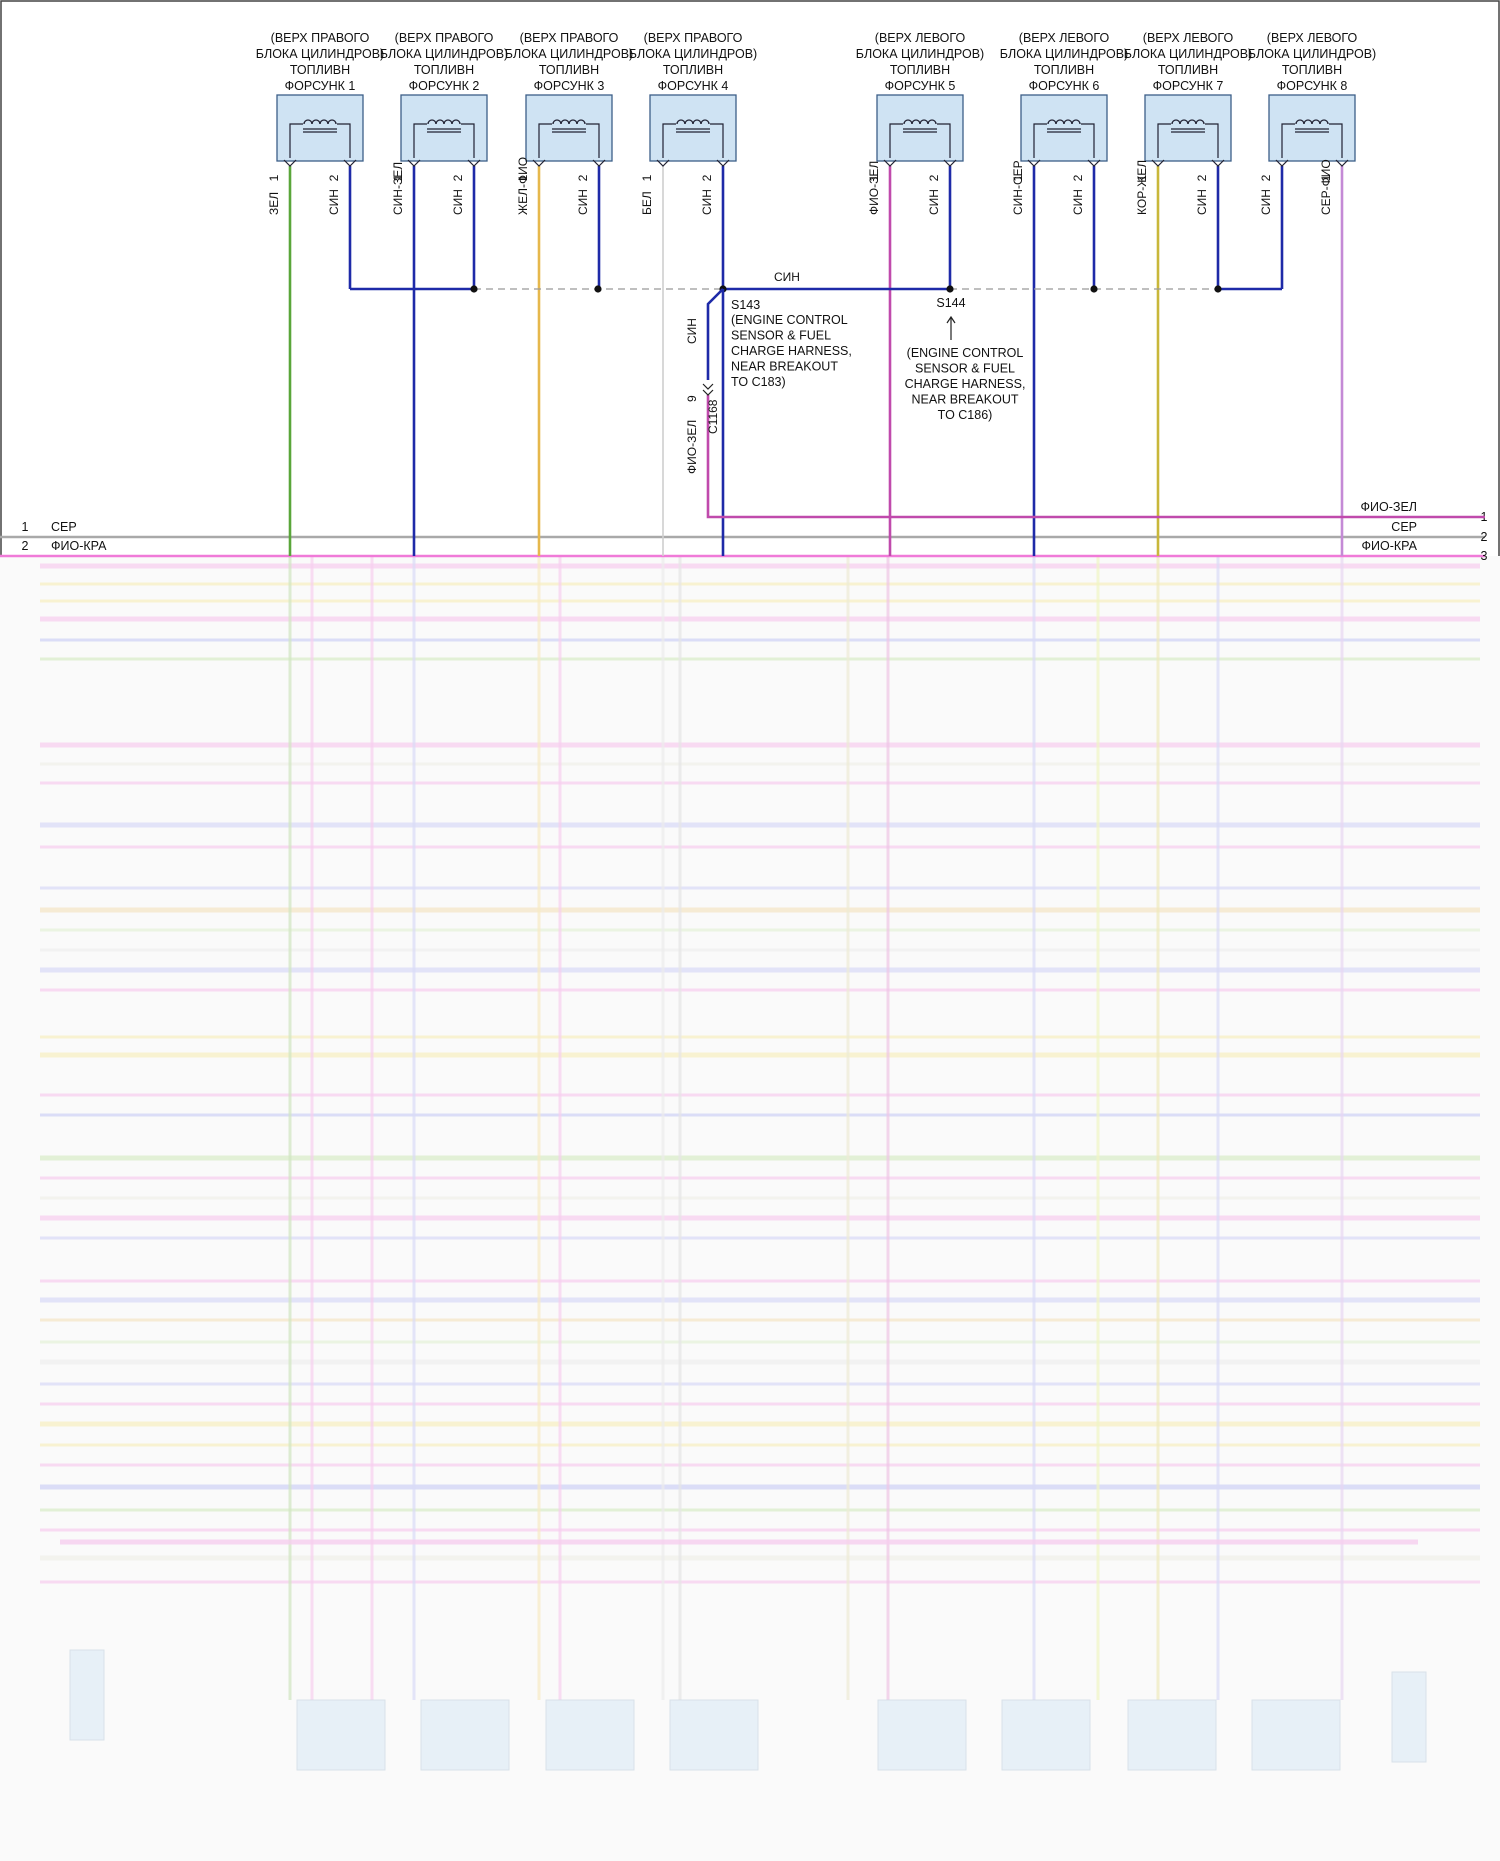 The height and width of the screenshot is (1861, 1500). What do you see at coordinates (1142, 187) in the screenshot?
I see `wire-label-pin1: КОР-ЖЕЛ` at bounding box center [1142, 187].